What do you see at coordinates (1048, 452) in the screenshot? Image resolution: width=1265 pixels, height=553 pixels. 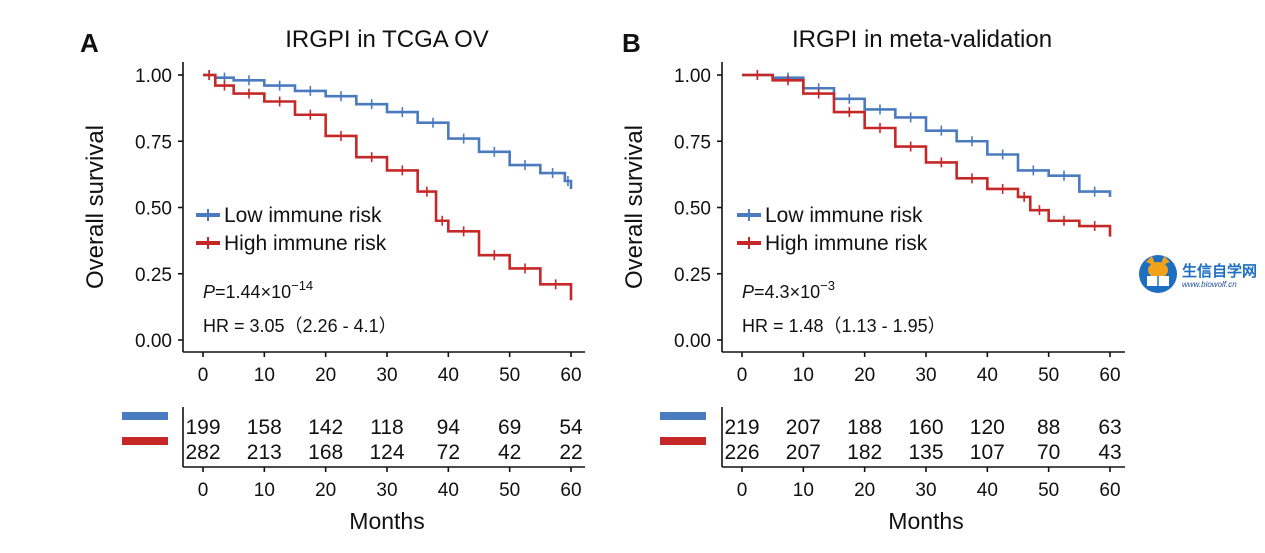 I see `risk-number: 70` at bounding box center [1048, 452].